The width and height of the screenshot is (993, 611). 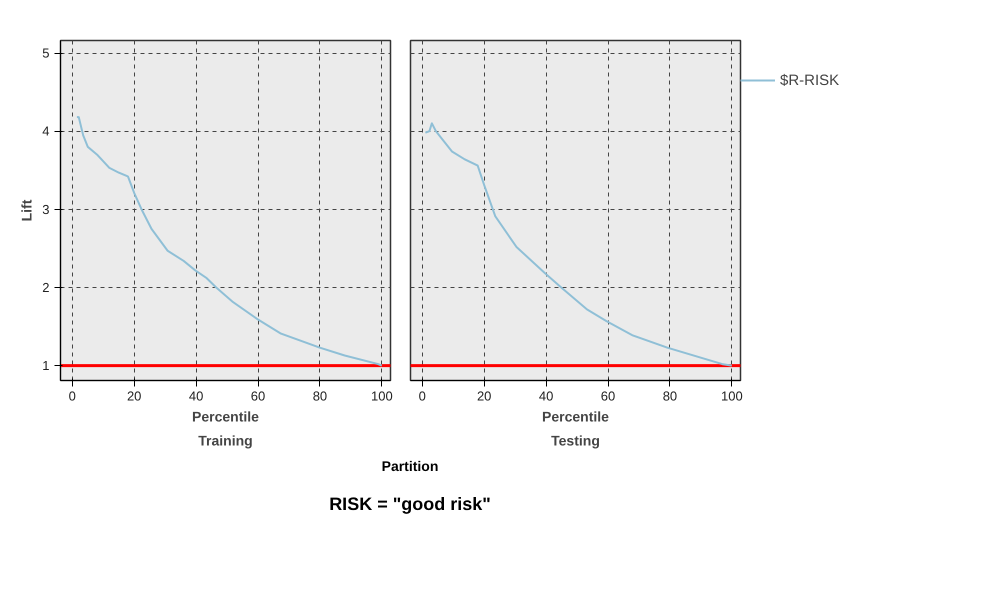 I want to click on text: Partition, so click(x=410, y=466).